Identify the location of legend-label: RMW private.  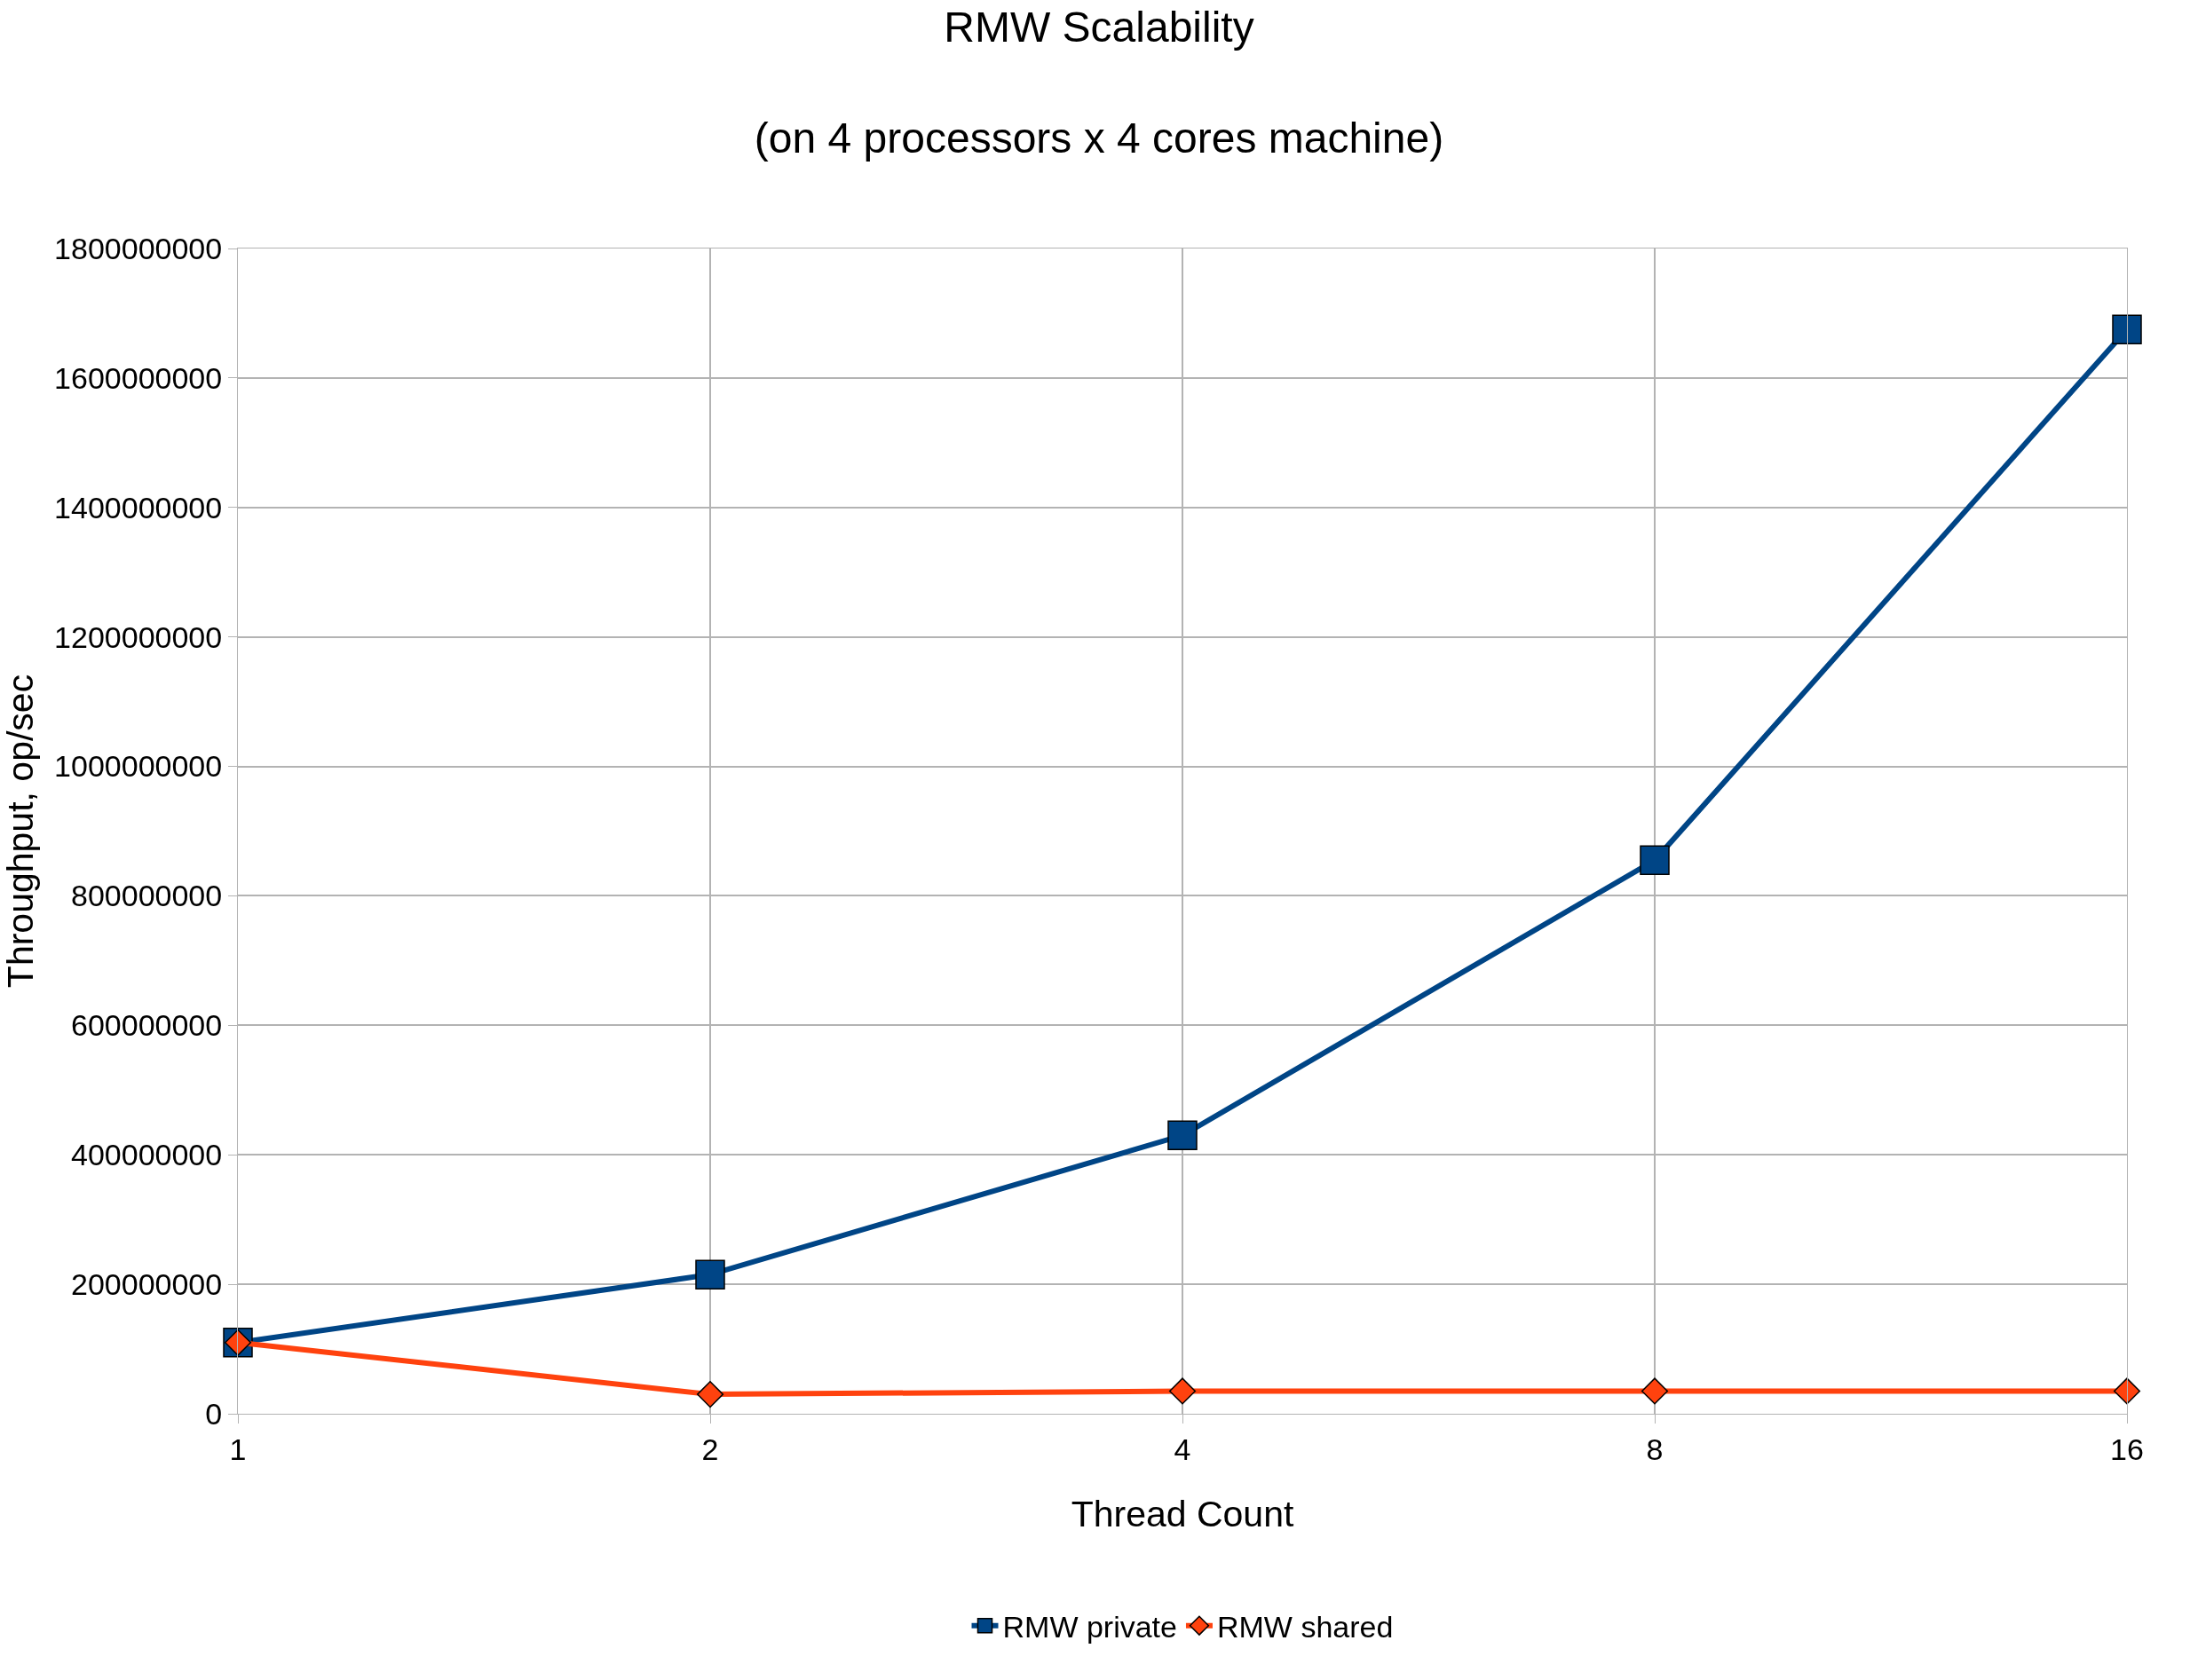
(1089, 1626).